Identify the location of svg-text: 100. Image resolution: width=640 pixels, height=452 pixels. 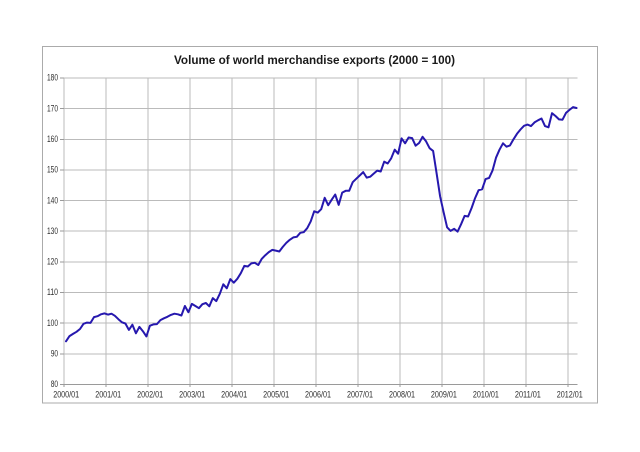
(52, 323).